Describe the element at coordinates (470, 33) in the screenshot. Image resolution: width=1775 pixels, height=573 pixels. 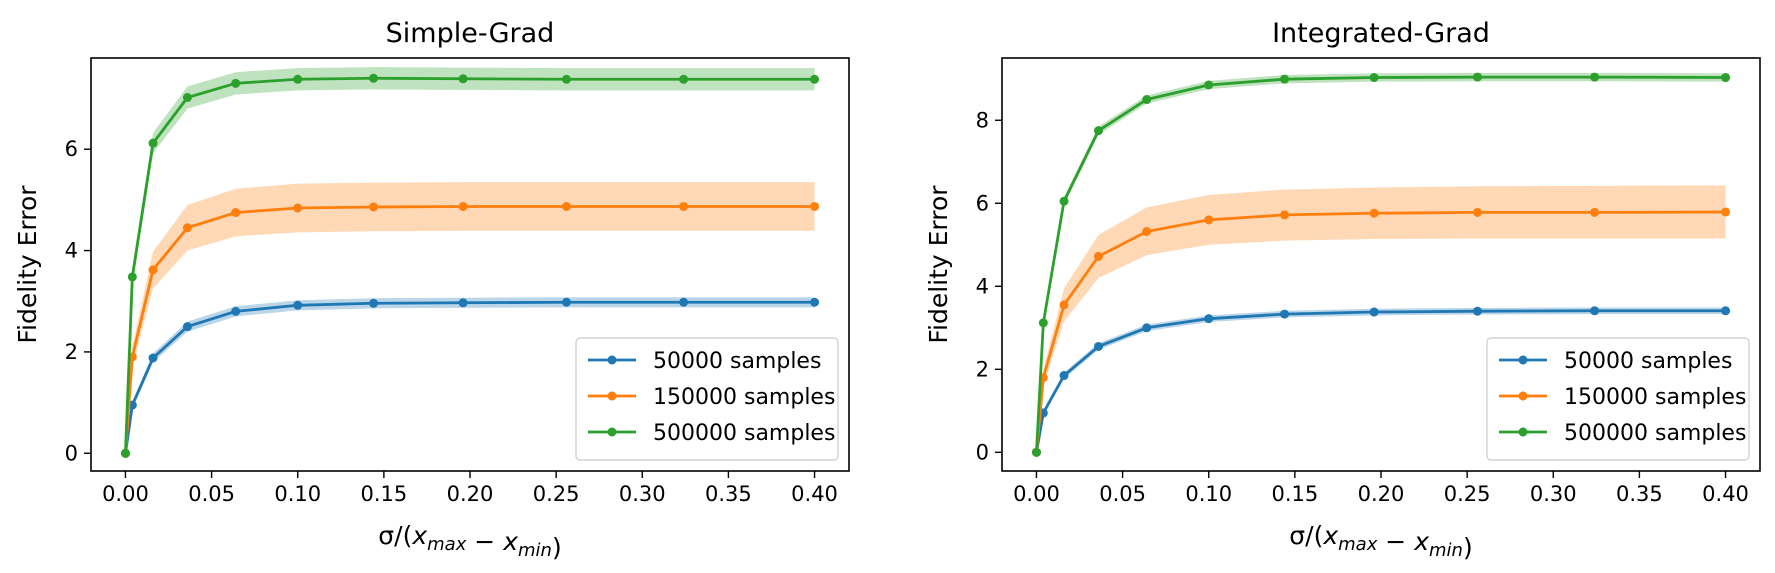
I see `chart-title: Simple-Grad` at that location.